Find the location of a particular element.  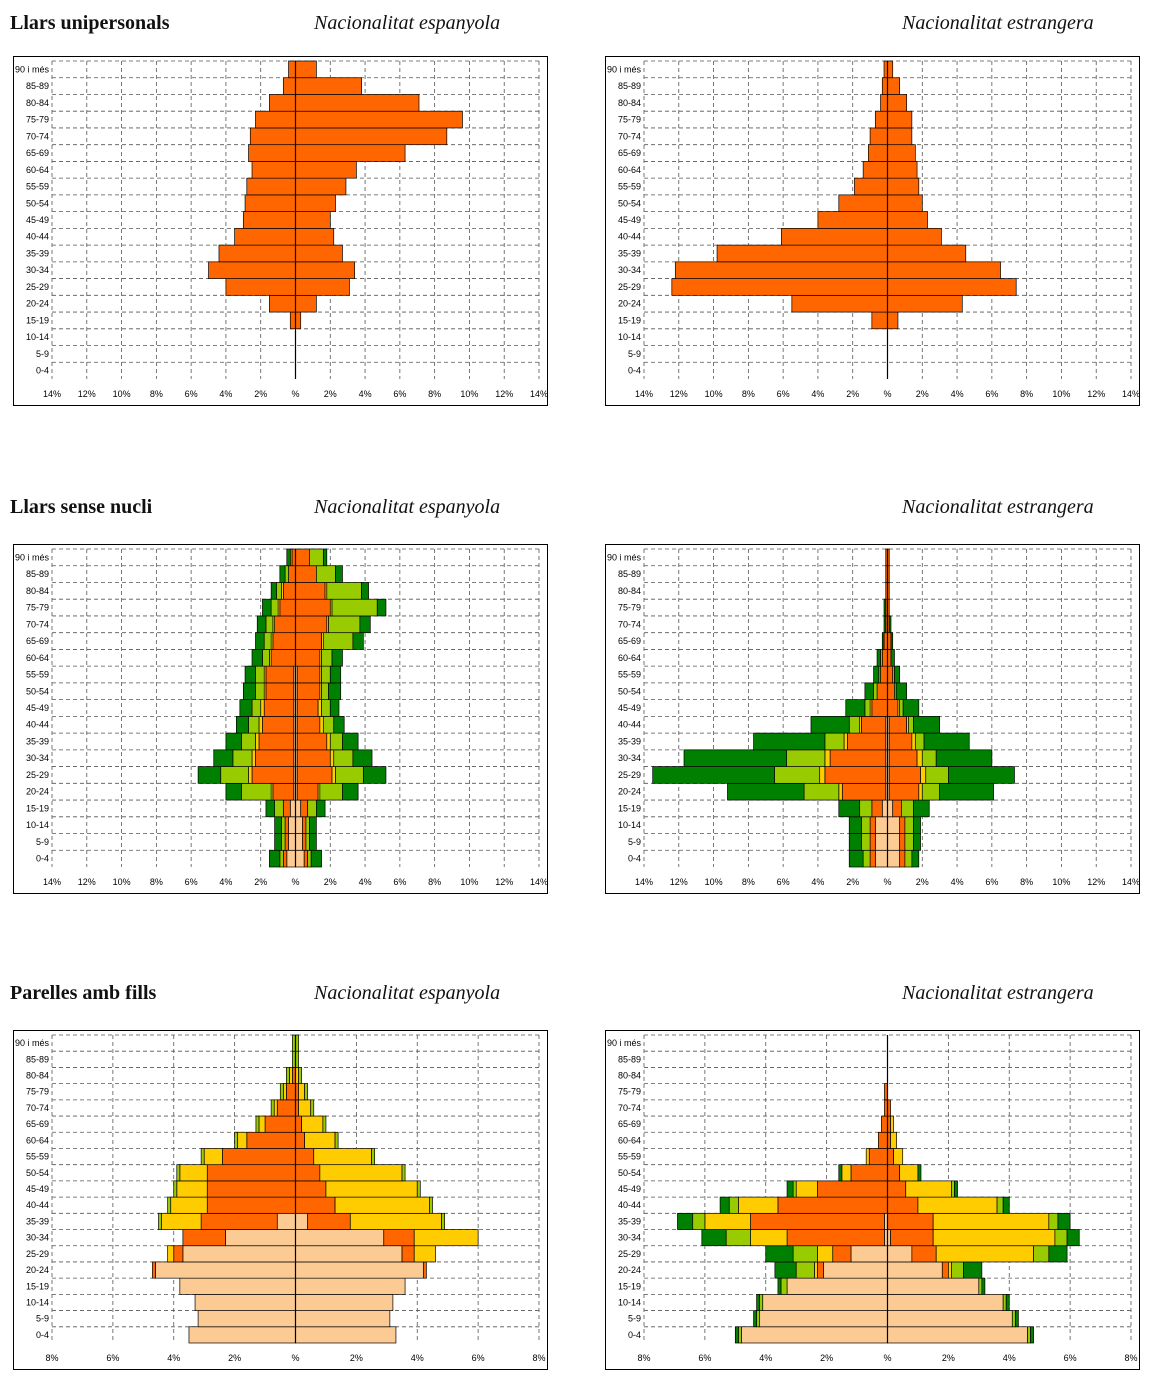

y-tick-label: 70-74 is located at coordinates (629, 136).